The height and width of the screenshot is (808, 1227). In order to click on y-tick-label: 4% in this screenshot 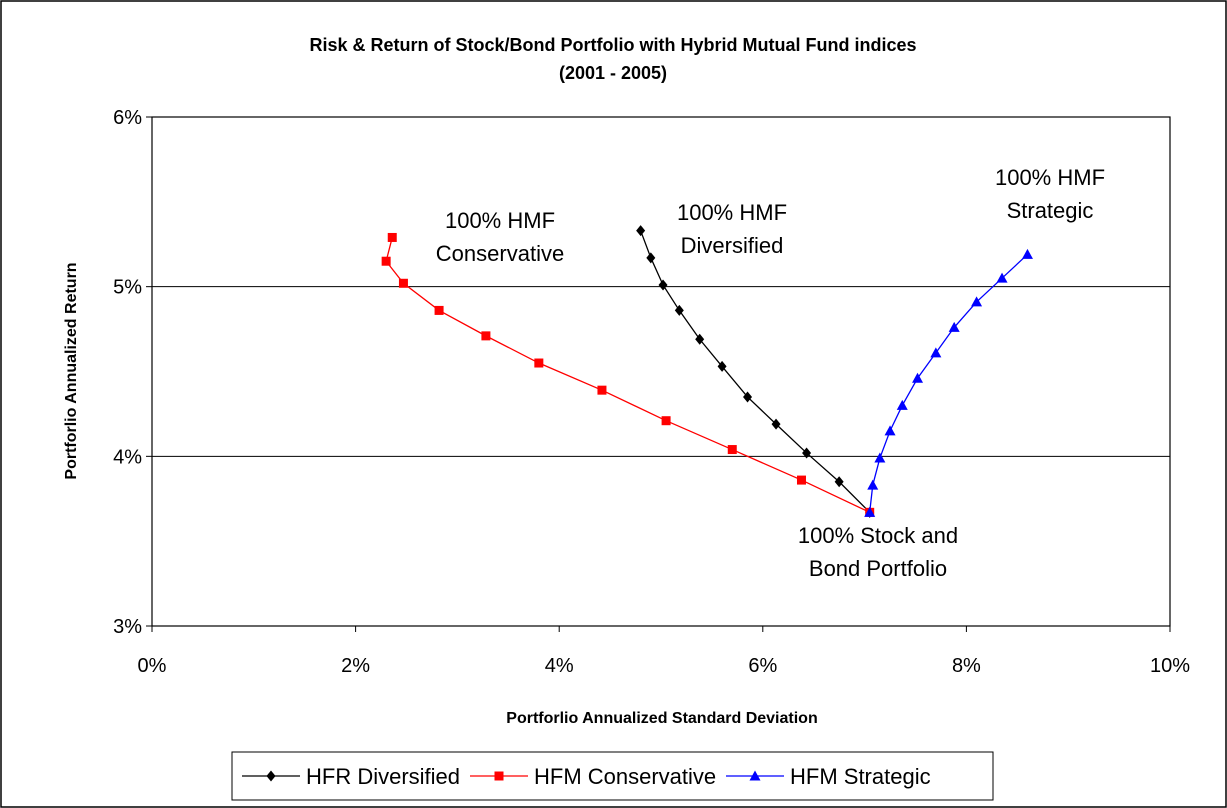, I will do `click(127, 457)`.